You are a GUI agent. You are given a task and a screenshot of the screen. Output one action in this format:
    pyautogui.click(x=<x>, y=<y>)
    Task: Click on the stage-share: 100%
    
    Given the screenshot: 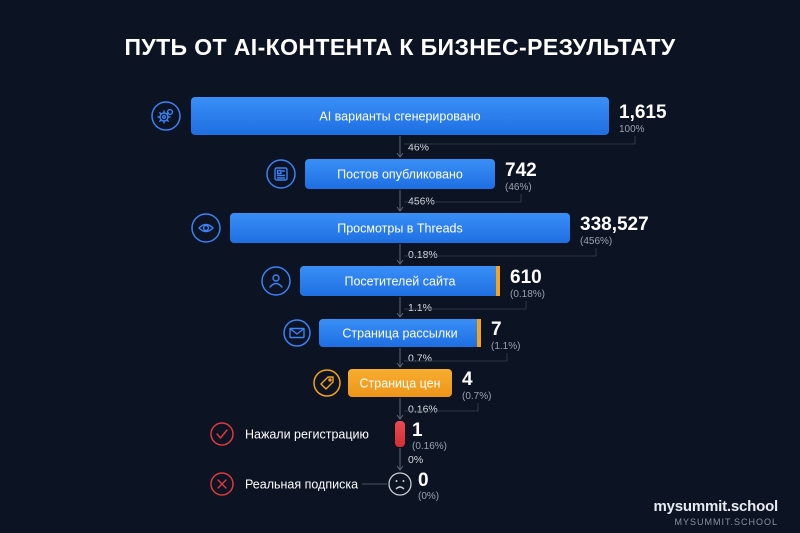 What is the action you would take?
    pyautogui.click(x=632, y=129)
    